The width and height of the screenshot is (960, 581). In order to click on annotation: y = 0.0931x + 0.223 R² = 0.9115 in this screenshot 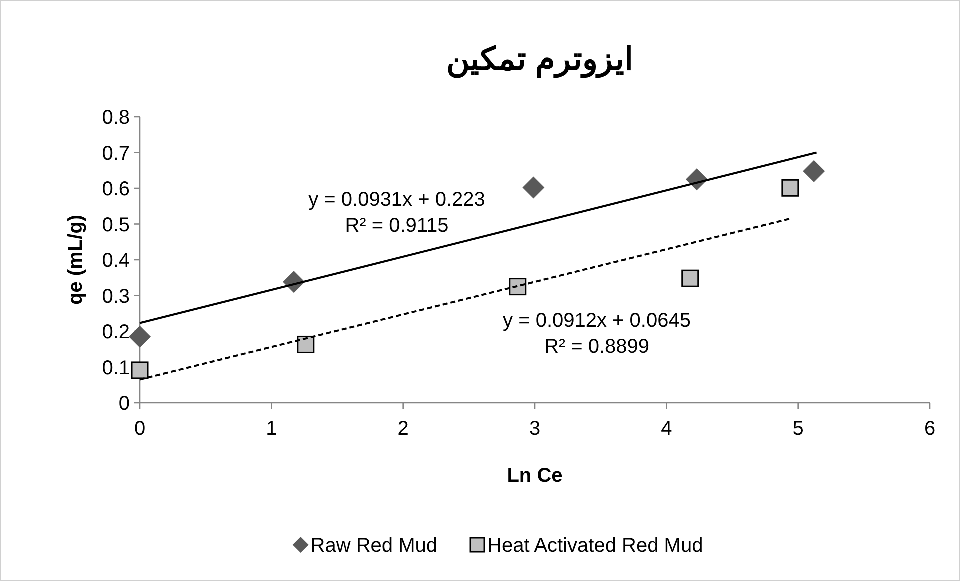, I will do `click(397, 213)`.